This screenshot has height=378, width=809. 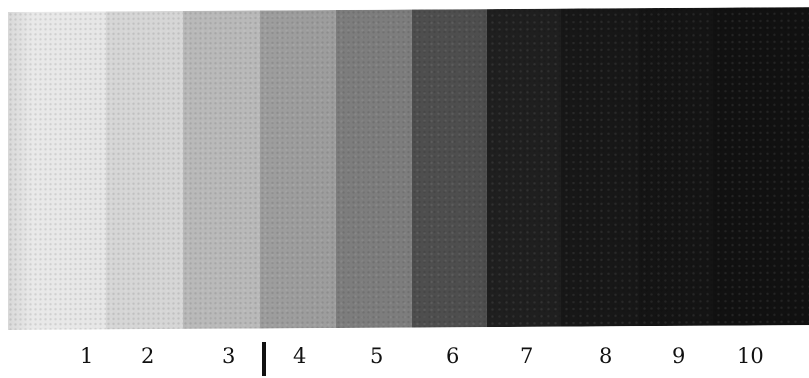 I want to click on swatch-label-1: 1, so click(x=87, y=356).